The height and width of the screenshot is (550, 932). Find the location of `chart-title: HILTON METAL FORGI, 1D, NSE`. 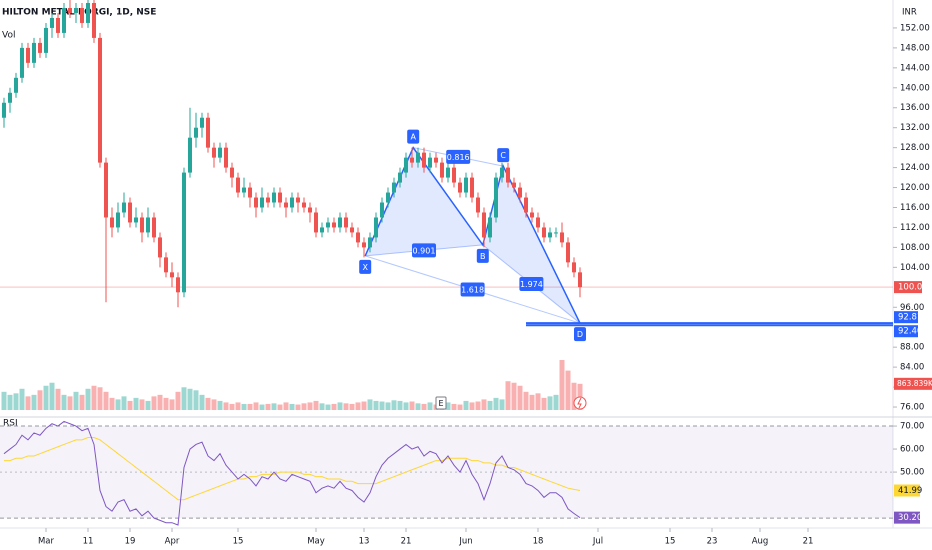

chart-title: HILTON METAL FORGI, 1D, NSE is located at coordinates (79, 13).